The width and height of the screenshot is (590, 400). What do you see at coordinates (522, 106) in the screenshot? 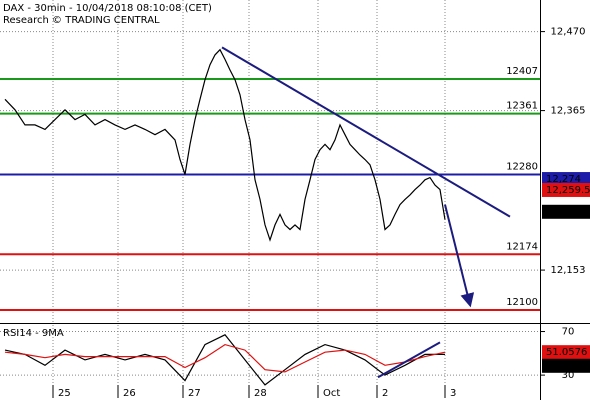
I see `level-label: 12361` at bounding box center [522, 106].